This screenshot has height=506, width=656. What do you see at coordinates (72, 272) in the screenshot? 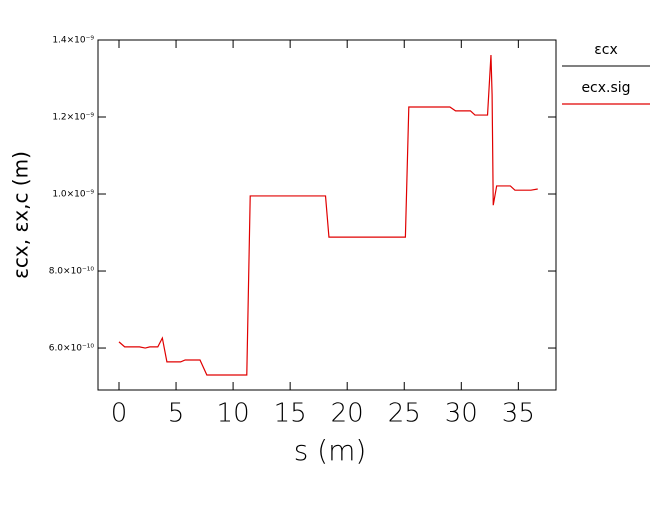
I see `y-tick-label: 8.0×10⁻¹⁰` at bounding box center [72, 272].